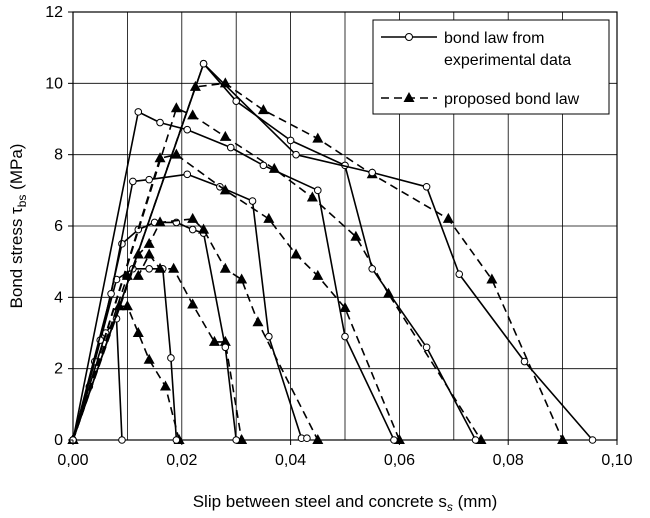 Image resolution: width=650 pixels, height=518 pixels. What do you see at coordinates (512, 99) in the screenshot?
I see `legend-label-proposed: proposed bond law` at bounding box center [512, 99].